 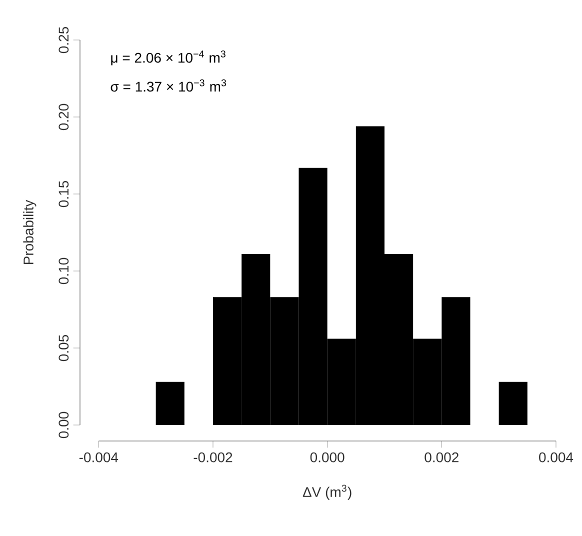 What do you see at coordinates (63, 194) in the screenshot?
I see `y-tick-label: 0.15` at bounding box center [63, 194].